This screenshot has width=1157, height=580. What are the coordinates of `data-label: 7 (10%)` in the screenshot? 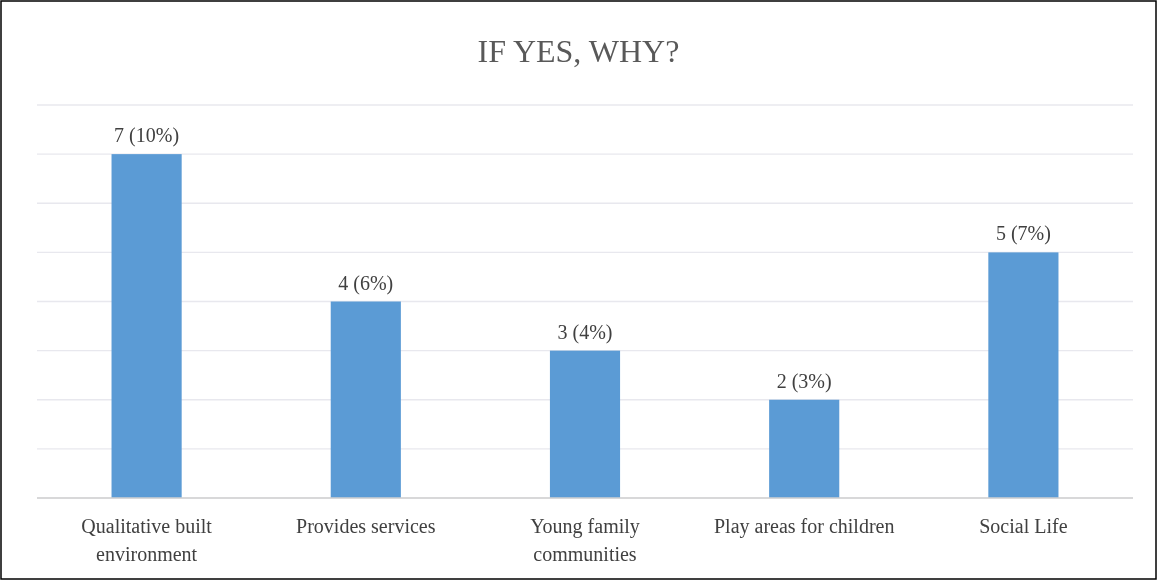 It's located at (147, 136).